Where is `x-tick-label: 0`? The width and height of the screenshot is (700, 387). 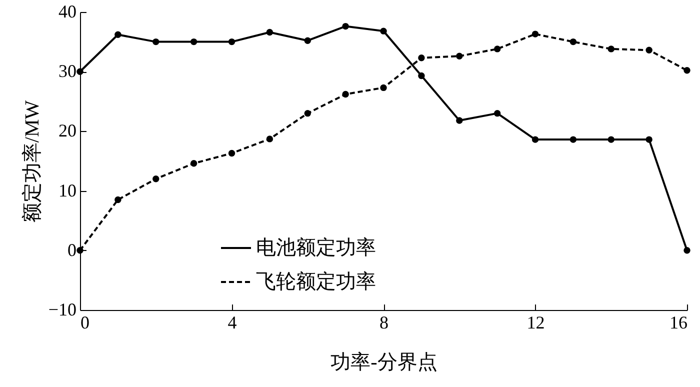
x-tick-label: 0 is located at coordinates (85, 322).